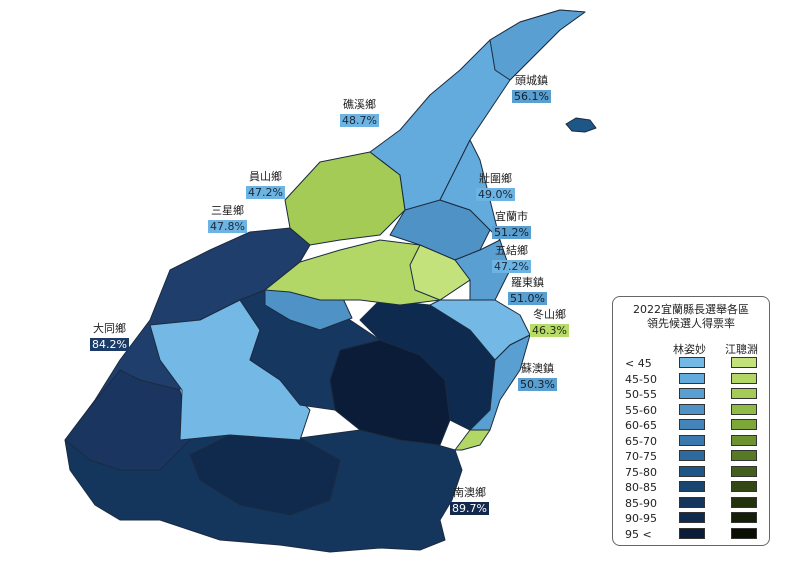 This screenshot has height=566, width=800. I want to click on township-name: 宜蘭市, so click(511, 216).